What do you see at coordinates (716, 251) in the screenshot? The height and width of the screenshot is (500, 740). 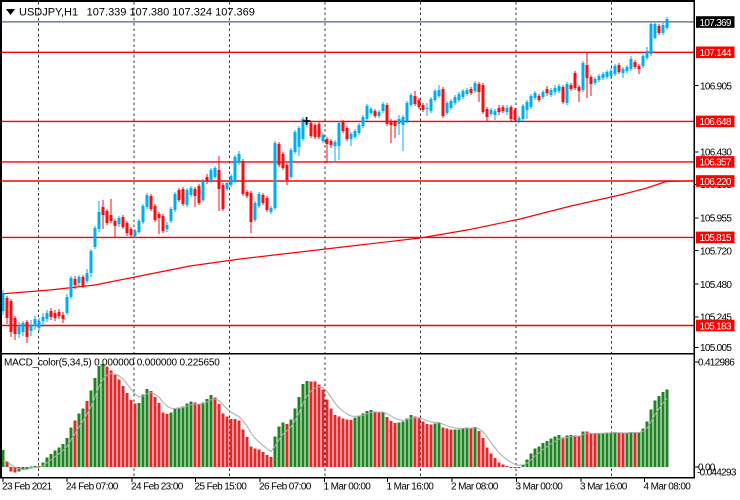 I see `svg-text: 105.720` at bounding box center [716, 251].